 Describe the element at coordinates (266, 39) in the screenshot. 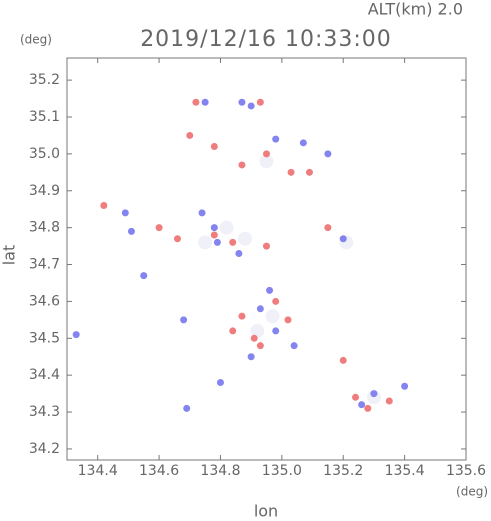

I see `chart-title: 2019/12/16 10:33:00` at that location.